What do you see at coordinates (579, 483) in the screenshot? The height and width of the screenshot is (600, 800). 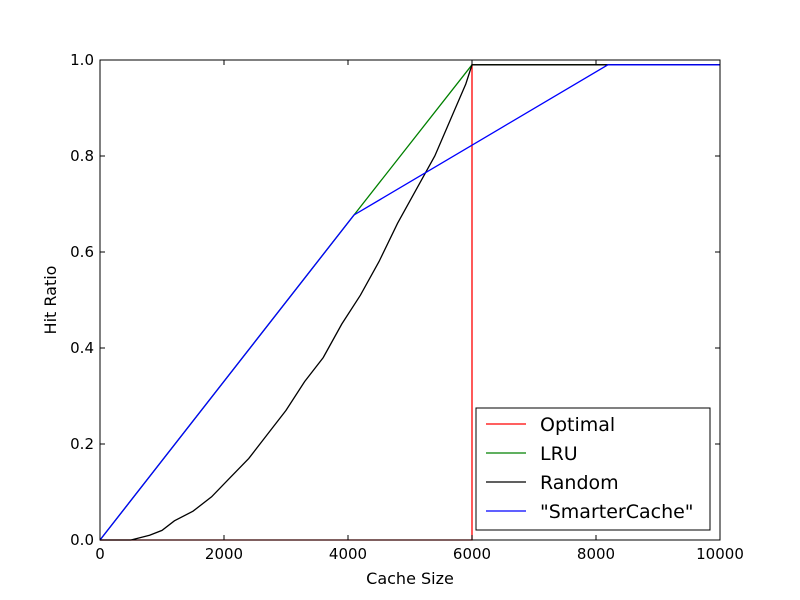 I see `legend-label: Random` at bounding box center [579, 483].